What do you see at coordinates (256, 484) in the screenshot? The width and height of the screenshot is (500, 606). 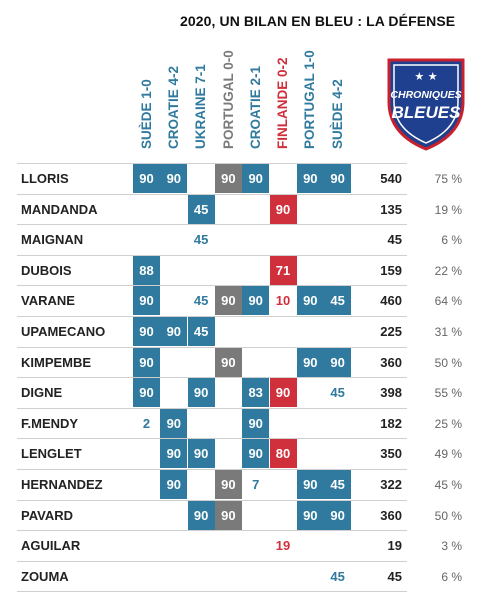 I see `minutes-cell-sub: 7` at bounding box center [256, 484].